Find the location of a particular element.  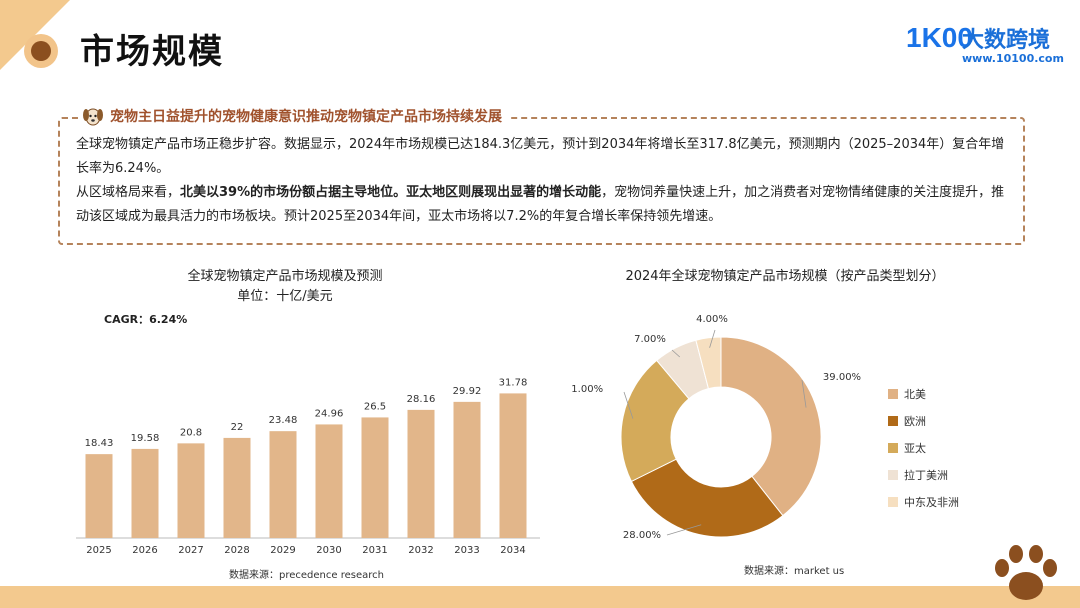

legend-label: 北美 is located at coordinates (915, 394).